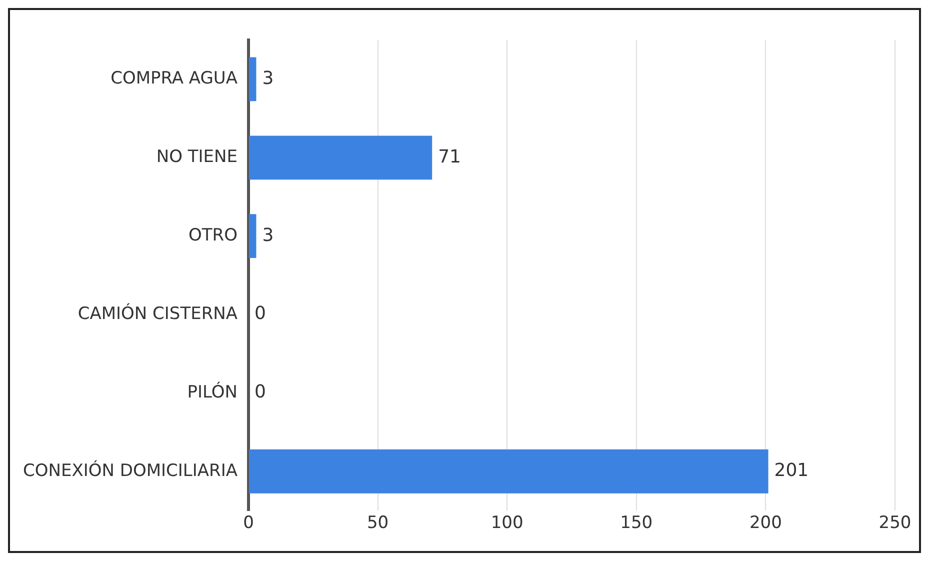 The height and width of the screenshot is (565, 933). I want to click on data-label: 201, so click(791, 471).